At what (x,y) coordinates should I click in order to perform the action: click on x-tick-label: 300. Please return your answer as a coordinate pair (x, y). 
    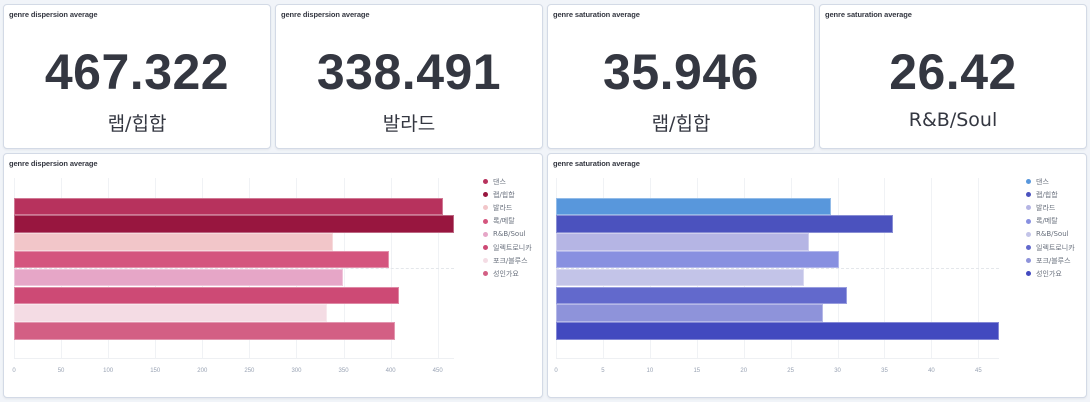
    Looking at the image, I should click on (296, 371).